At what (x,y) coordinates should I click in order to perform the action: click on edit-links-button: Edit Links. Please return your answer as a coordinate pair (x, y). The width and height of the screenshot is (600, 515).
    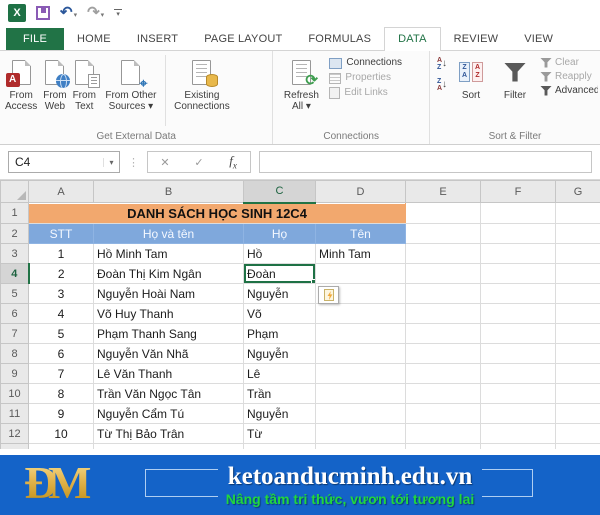
    Looking at the image, I should click on (365, 93).